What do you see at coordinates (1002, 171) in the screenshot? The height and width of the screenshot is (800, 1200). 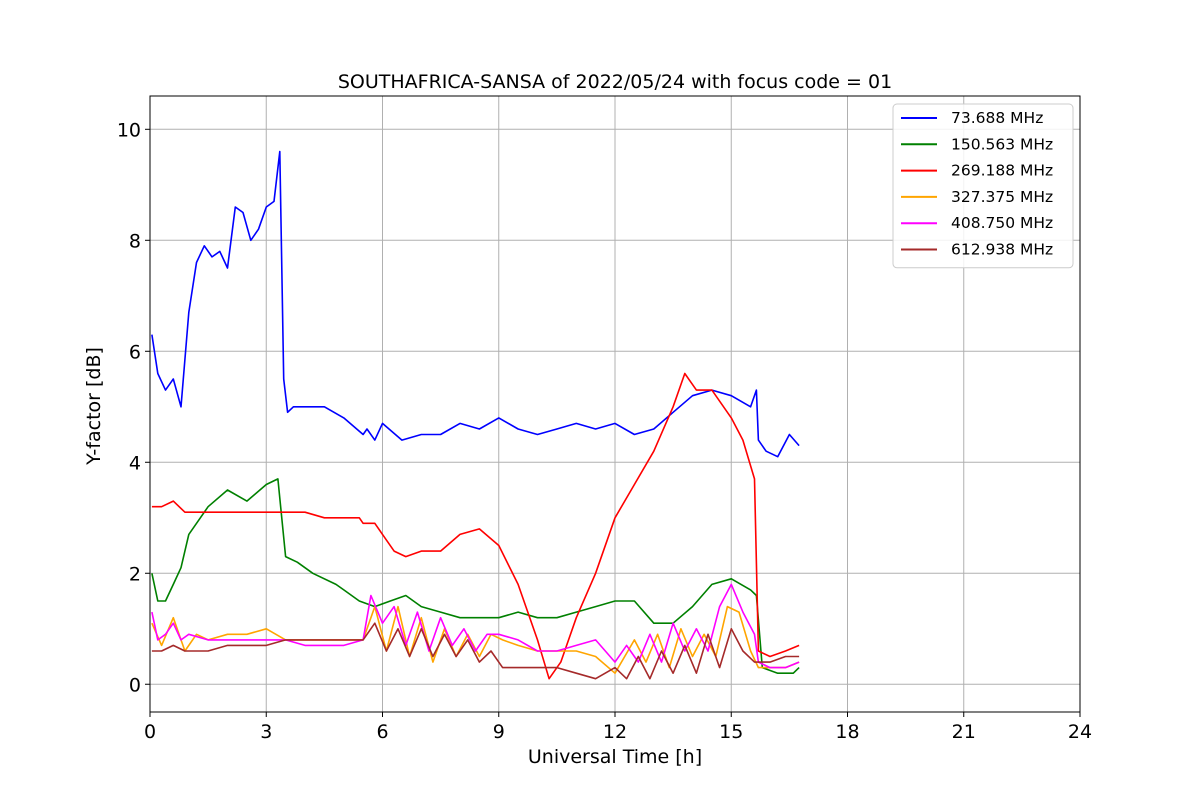 I see `legend-entry-label: 269.188 MHz` at bounding box center [1002, 171].